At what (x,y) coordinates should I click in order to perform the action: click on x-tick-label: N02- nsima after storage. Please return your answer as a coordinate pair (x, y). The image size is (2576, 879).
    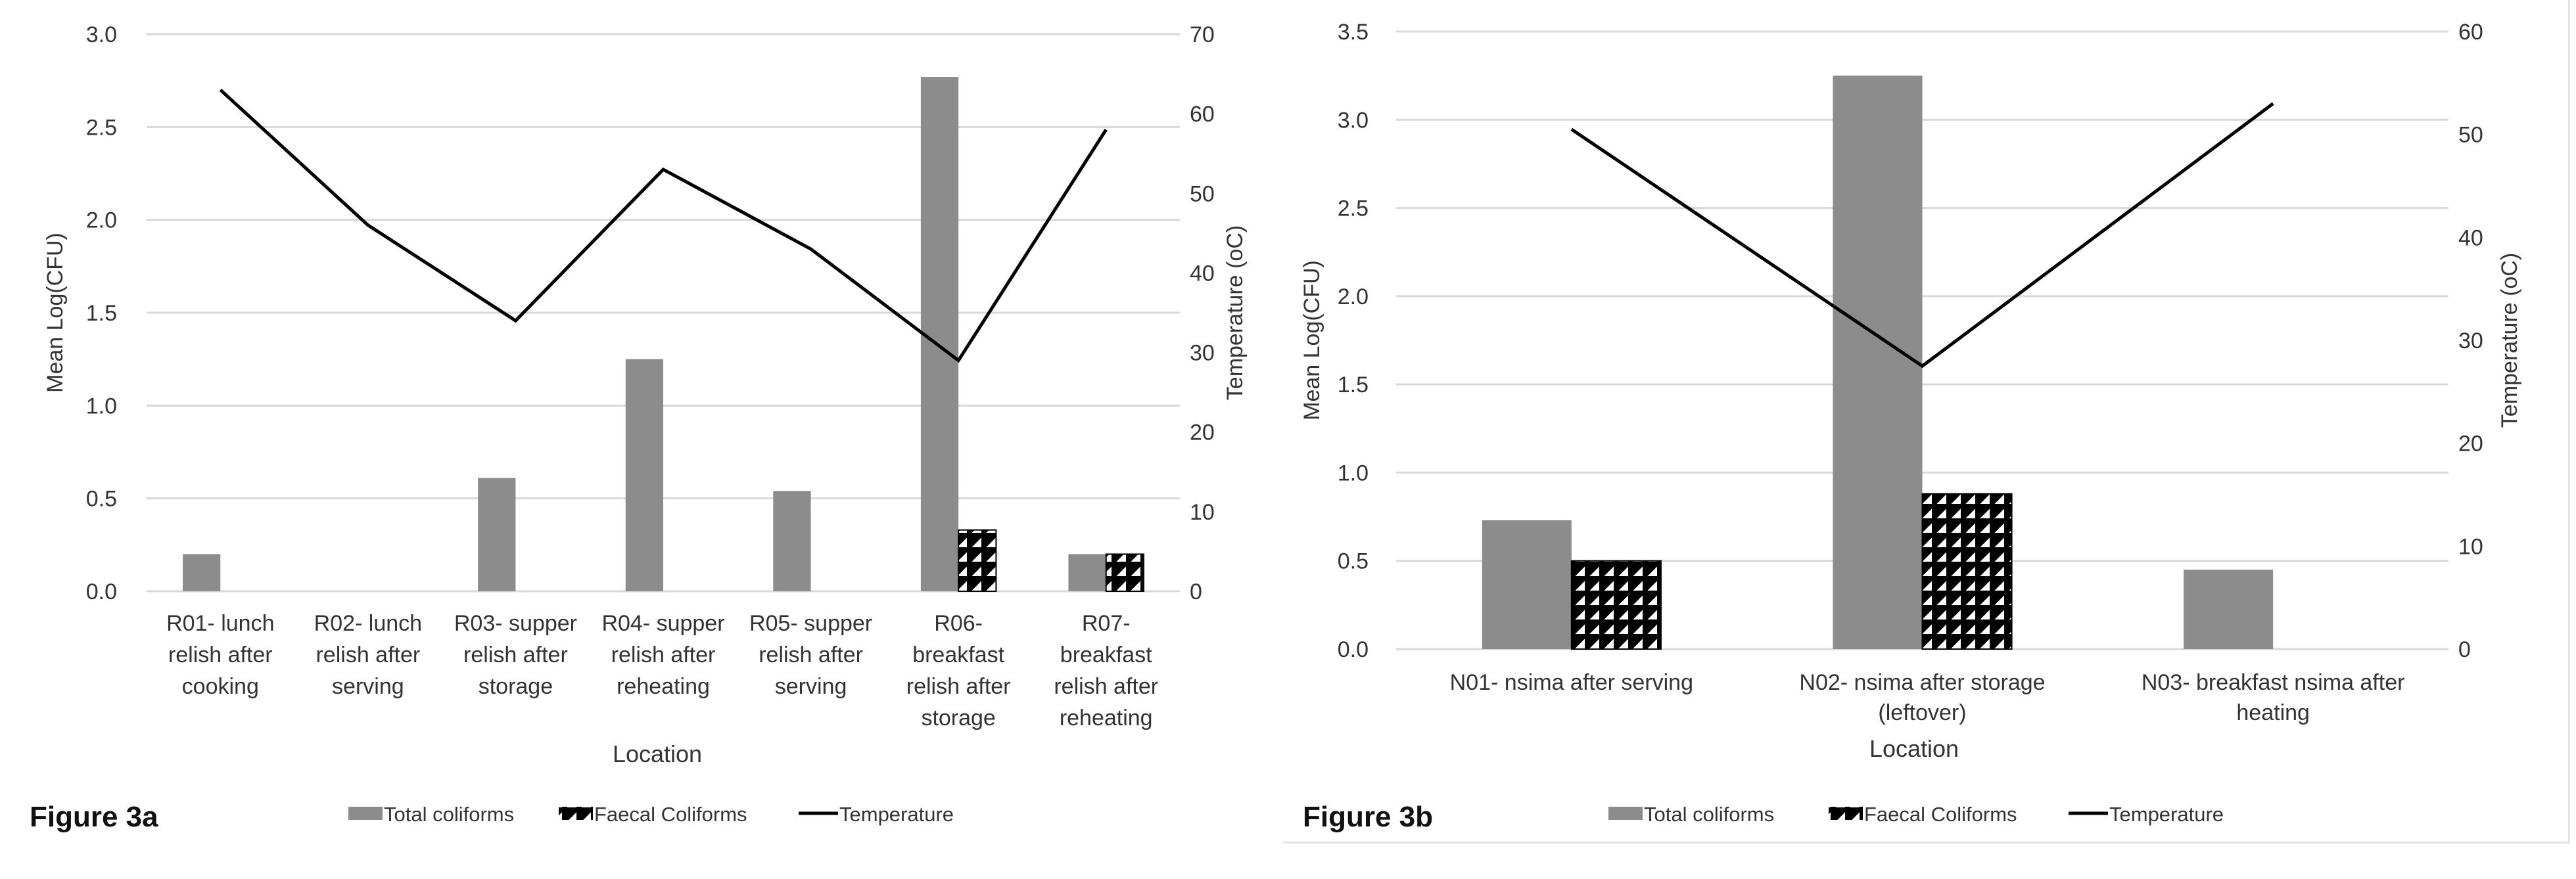
    Looking at the image, I should click on (1922, 682).